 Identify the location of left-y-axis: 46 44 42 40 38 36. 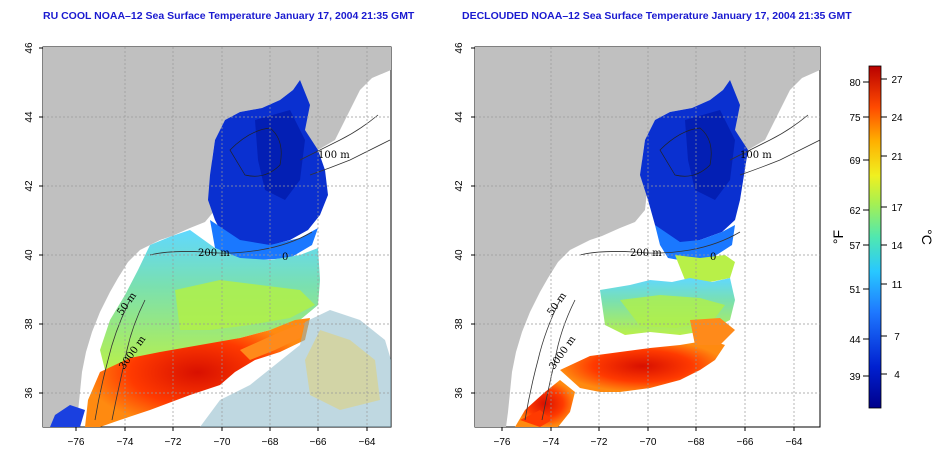
(33, 220).